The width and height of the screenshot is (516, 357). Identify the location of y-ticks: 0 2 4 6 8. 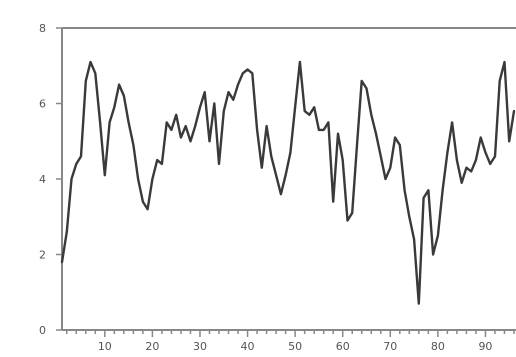
(50, 179).